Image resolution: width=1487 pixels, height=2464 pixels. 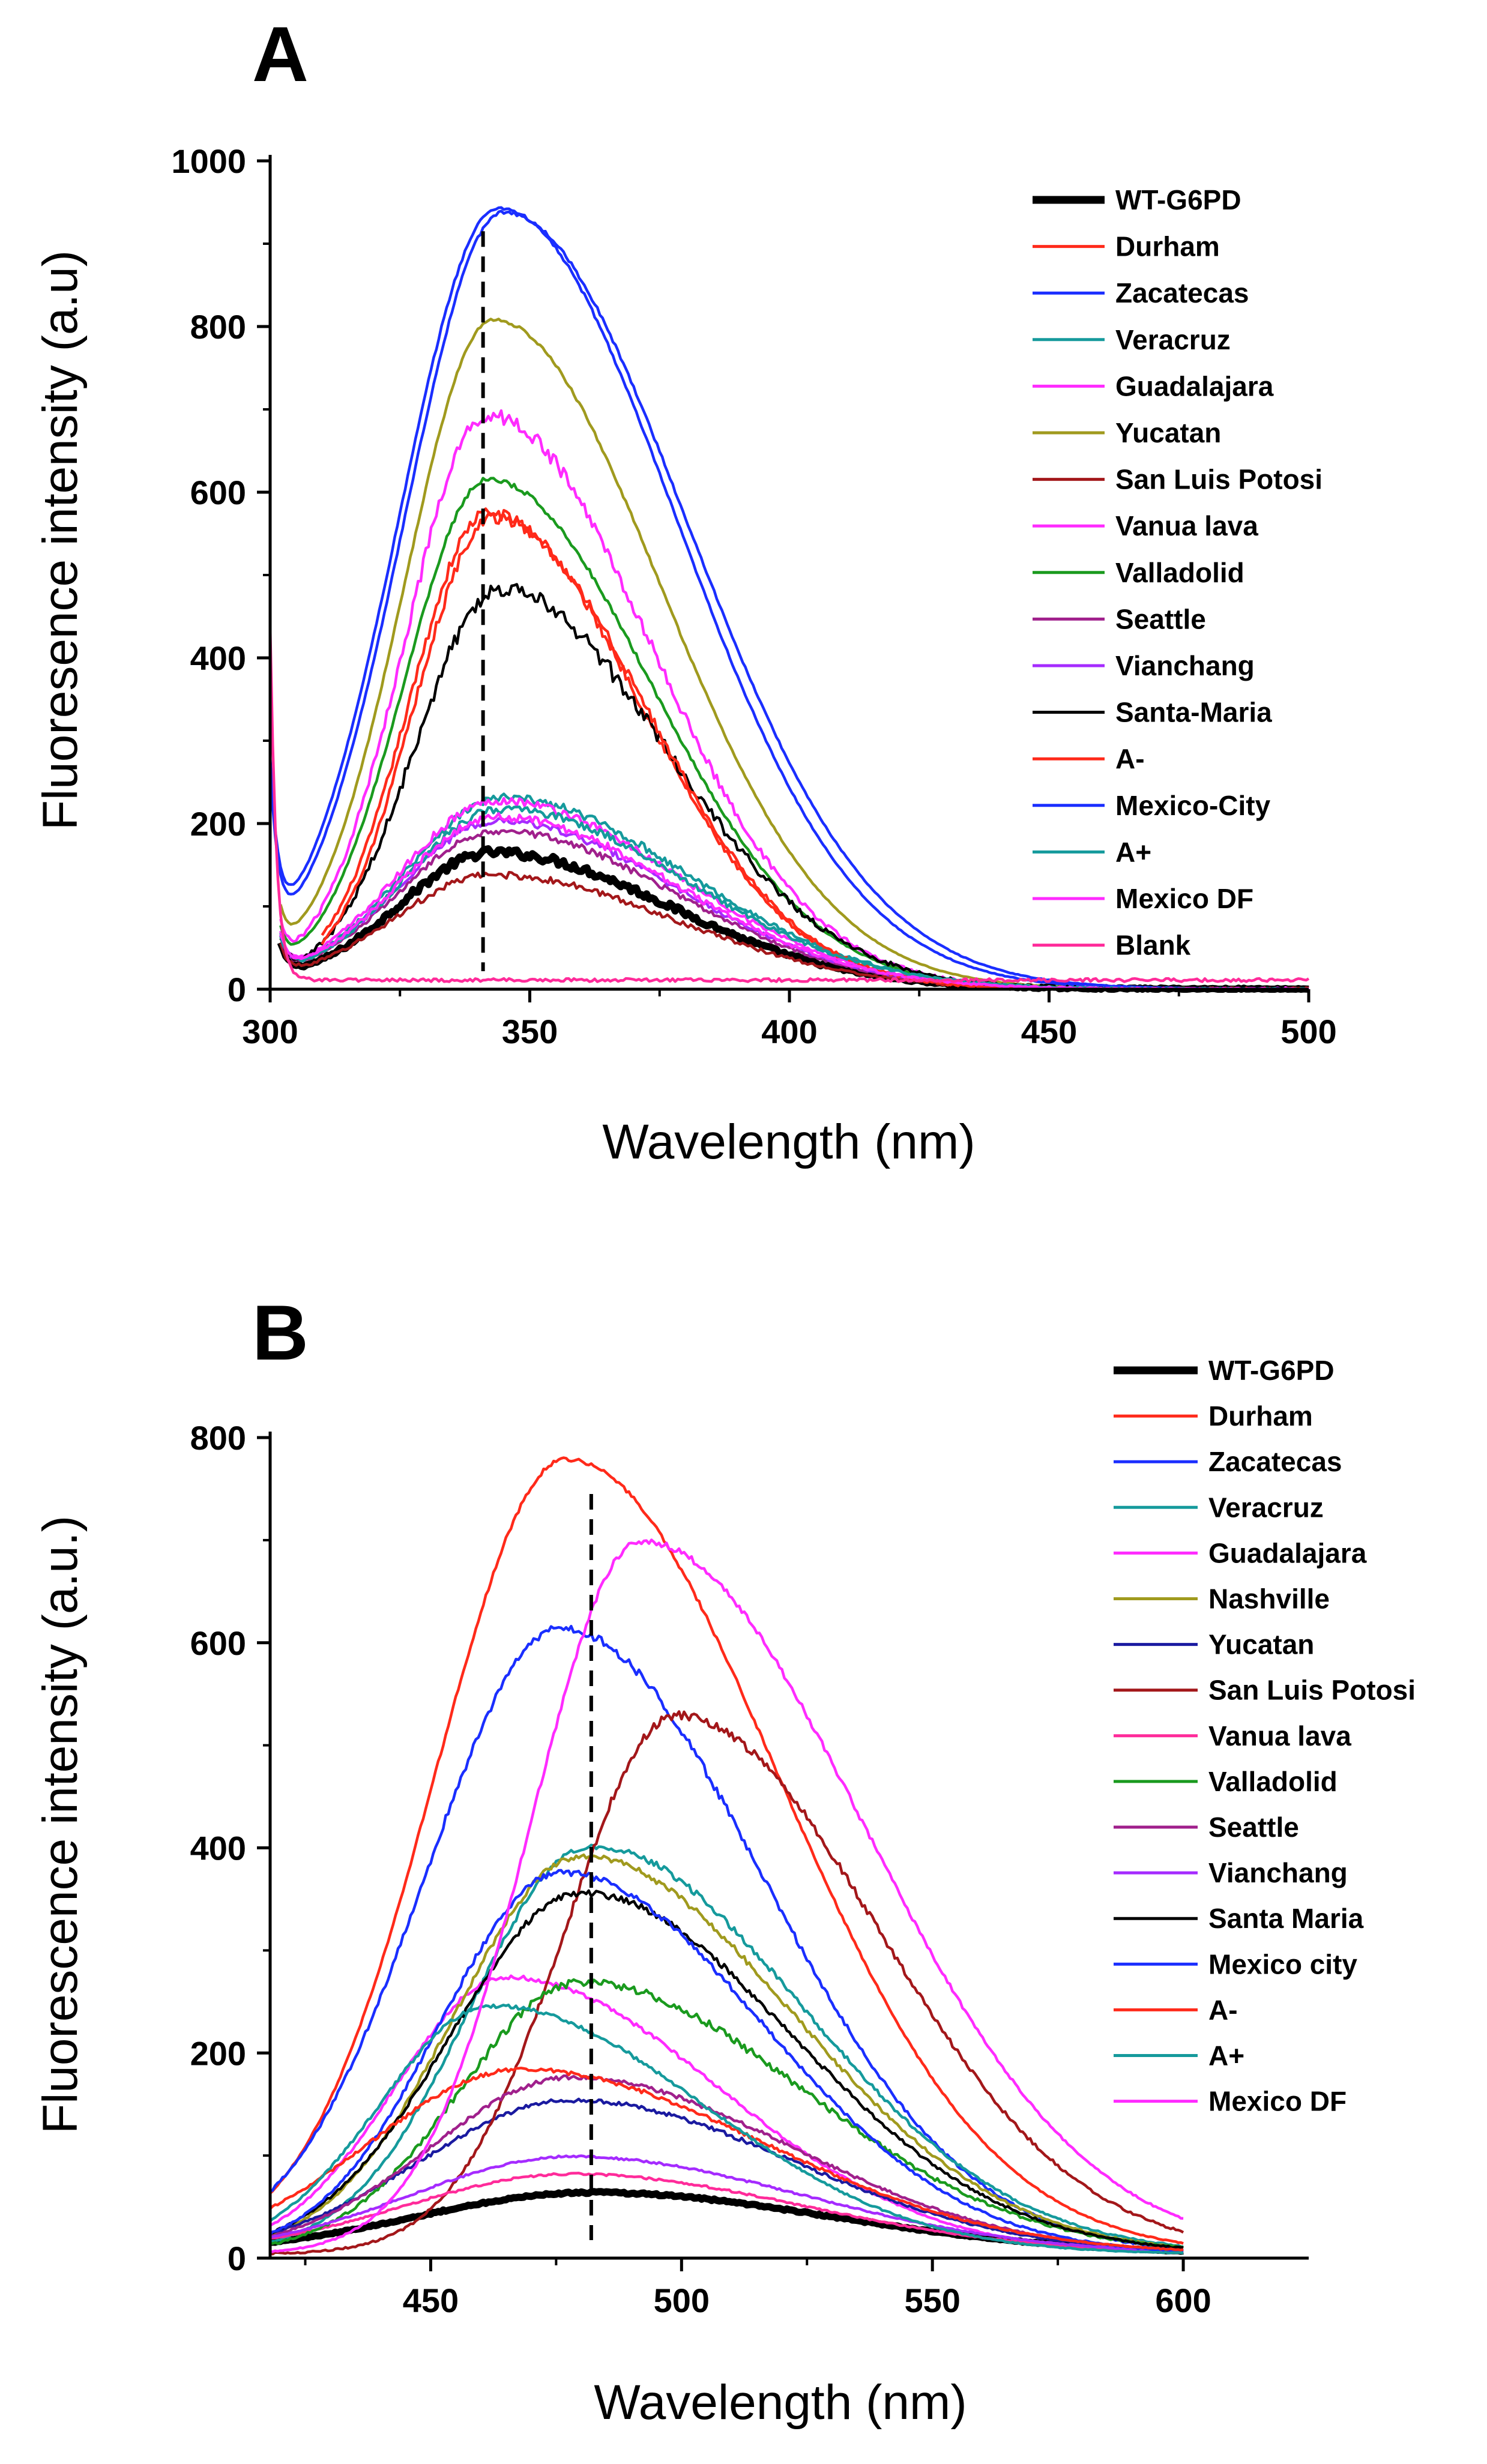 I want to click on chart-a-legend-label: Yucatan, so click(x=1168, y=432).